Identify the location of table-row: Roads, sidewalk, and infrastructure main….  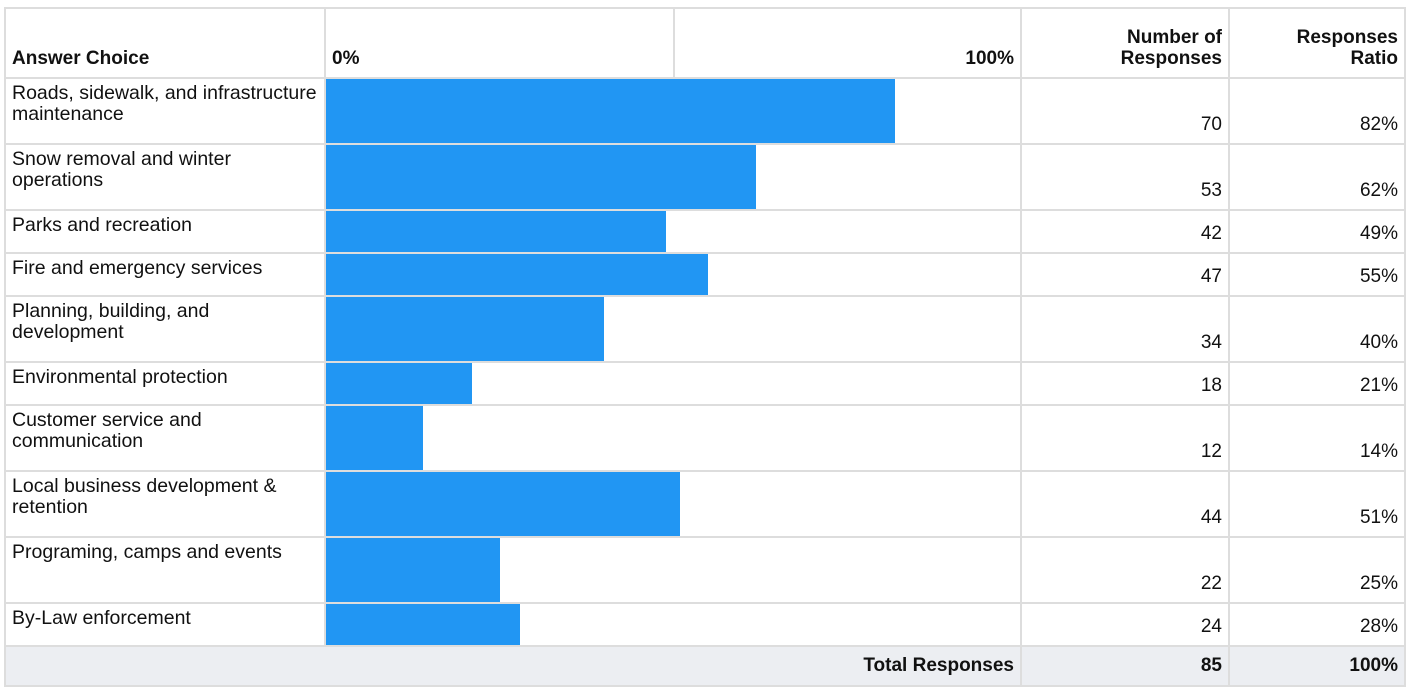
(705, 111).